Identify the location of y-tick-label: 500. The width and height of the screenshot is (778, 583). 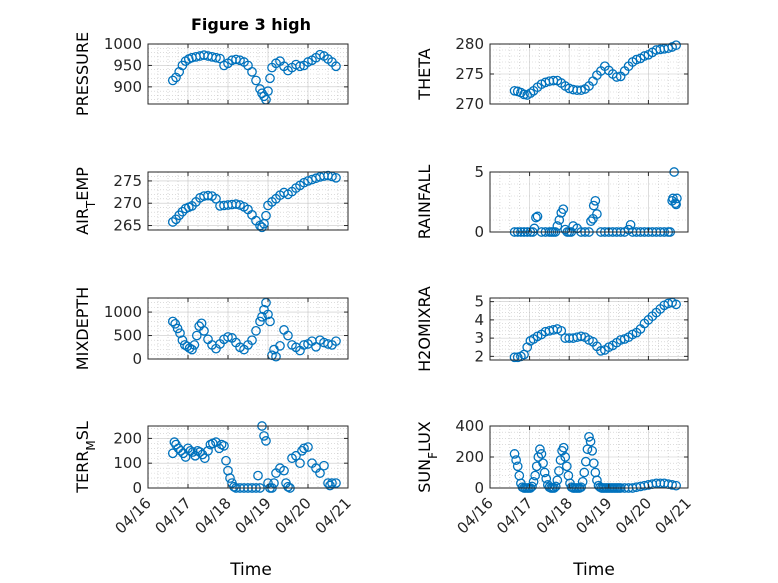
(127, 336).